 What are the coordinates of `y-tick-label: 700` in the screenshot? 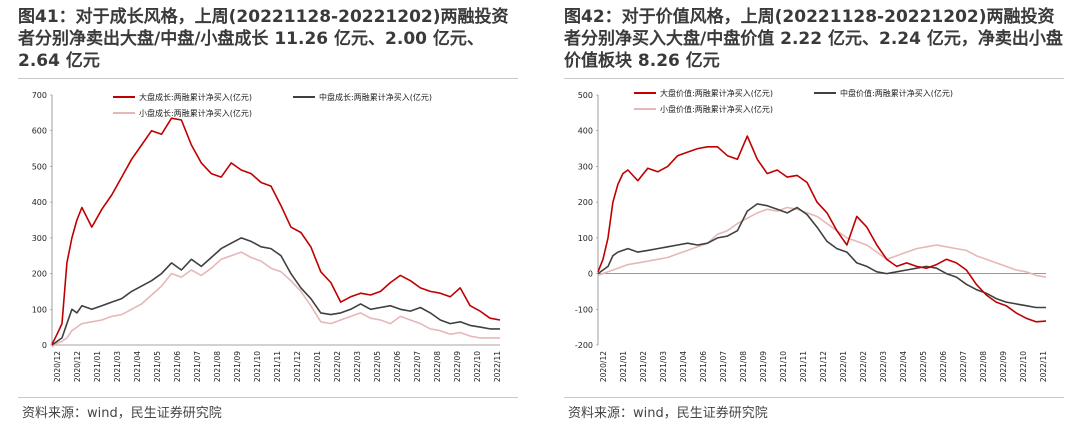 It's located at (39, 95).